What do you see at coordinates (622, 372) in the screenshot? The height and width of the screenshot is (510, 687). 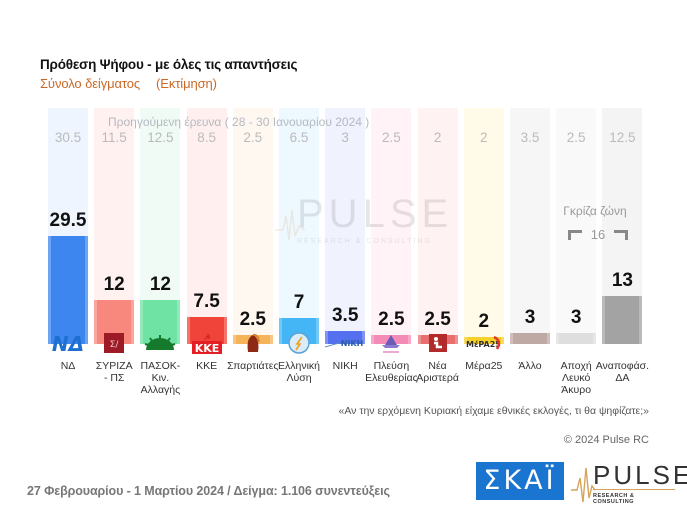 I see `party-label: Αναποφάσ. ΔΑ` at bounding box center [622, 372].